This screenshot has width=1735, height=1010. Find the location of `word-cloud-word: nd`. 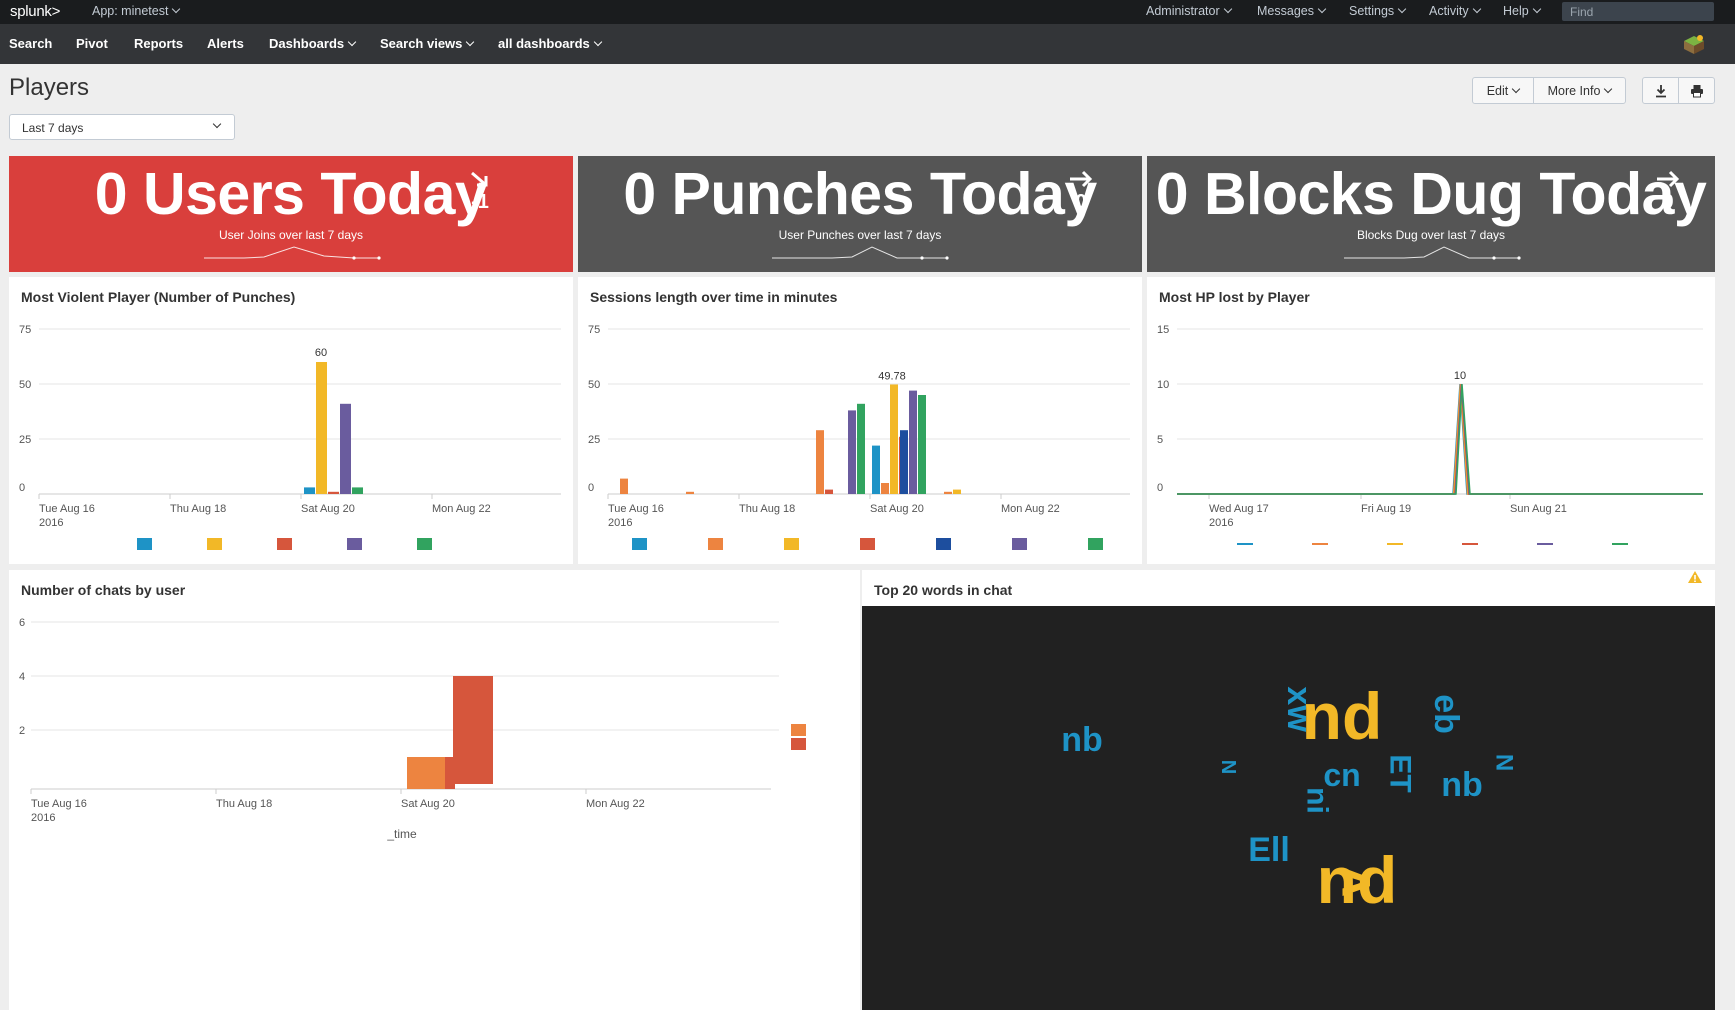

word-cloud-word: nd is located at coordinates (1342, 716).